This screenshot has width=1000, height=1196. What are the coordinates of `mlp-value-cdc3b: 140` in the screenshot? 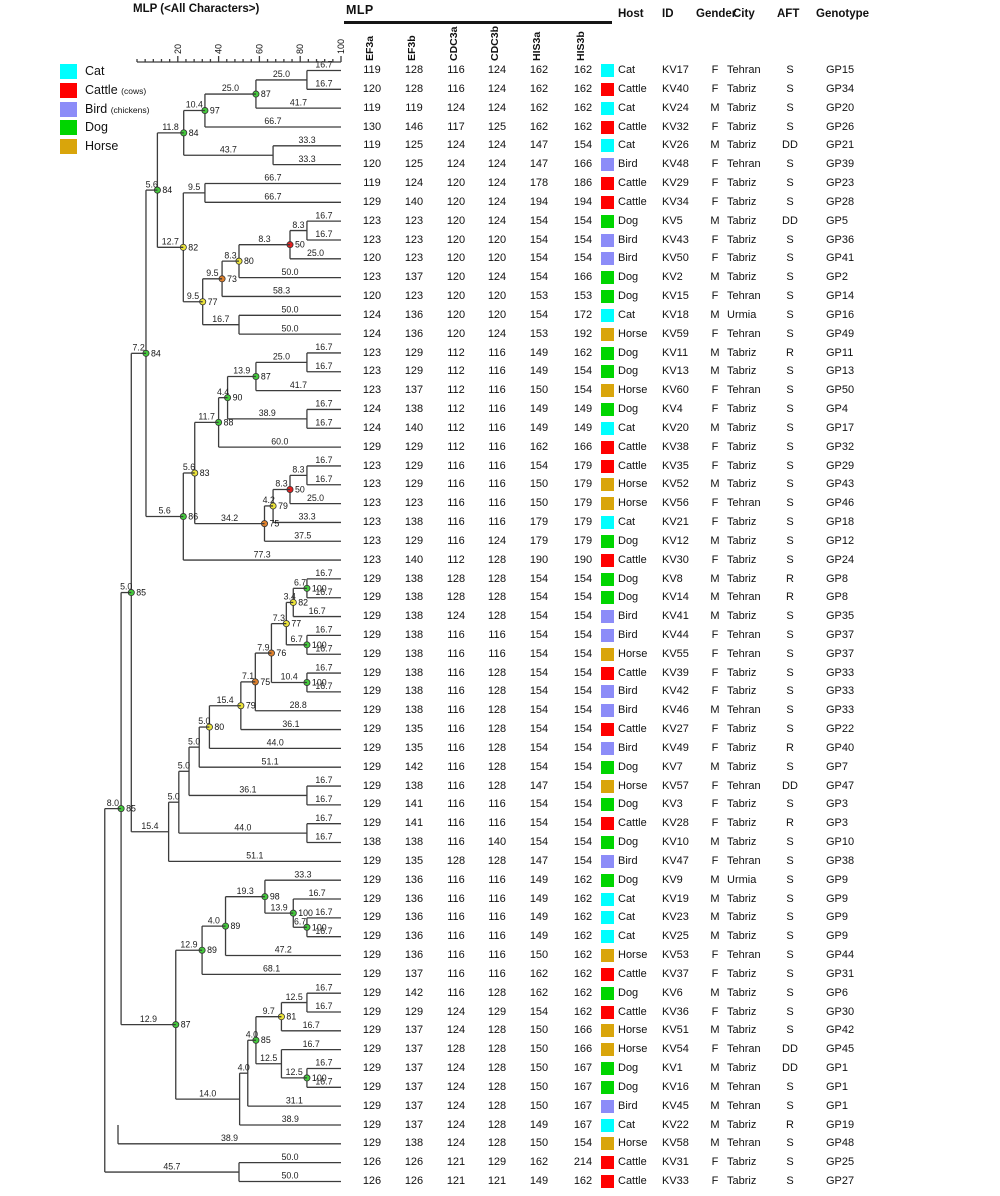 It's located at (497, 842).